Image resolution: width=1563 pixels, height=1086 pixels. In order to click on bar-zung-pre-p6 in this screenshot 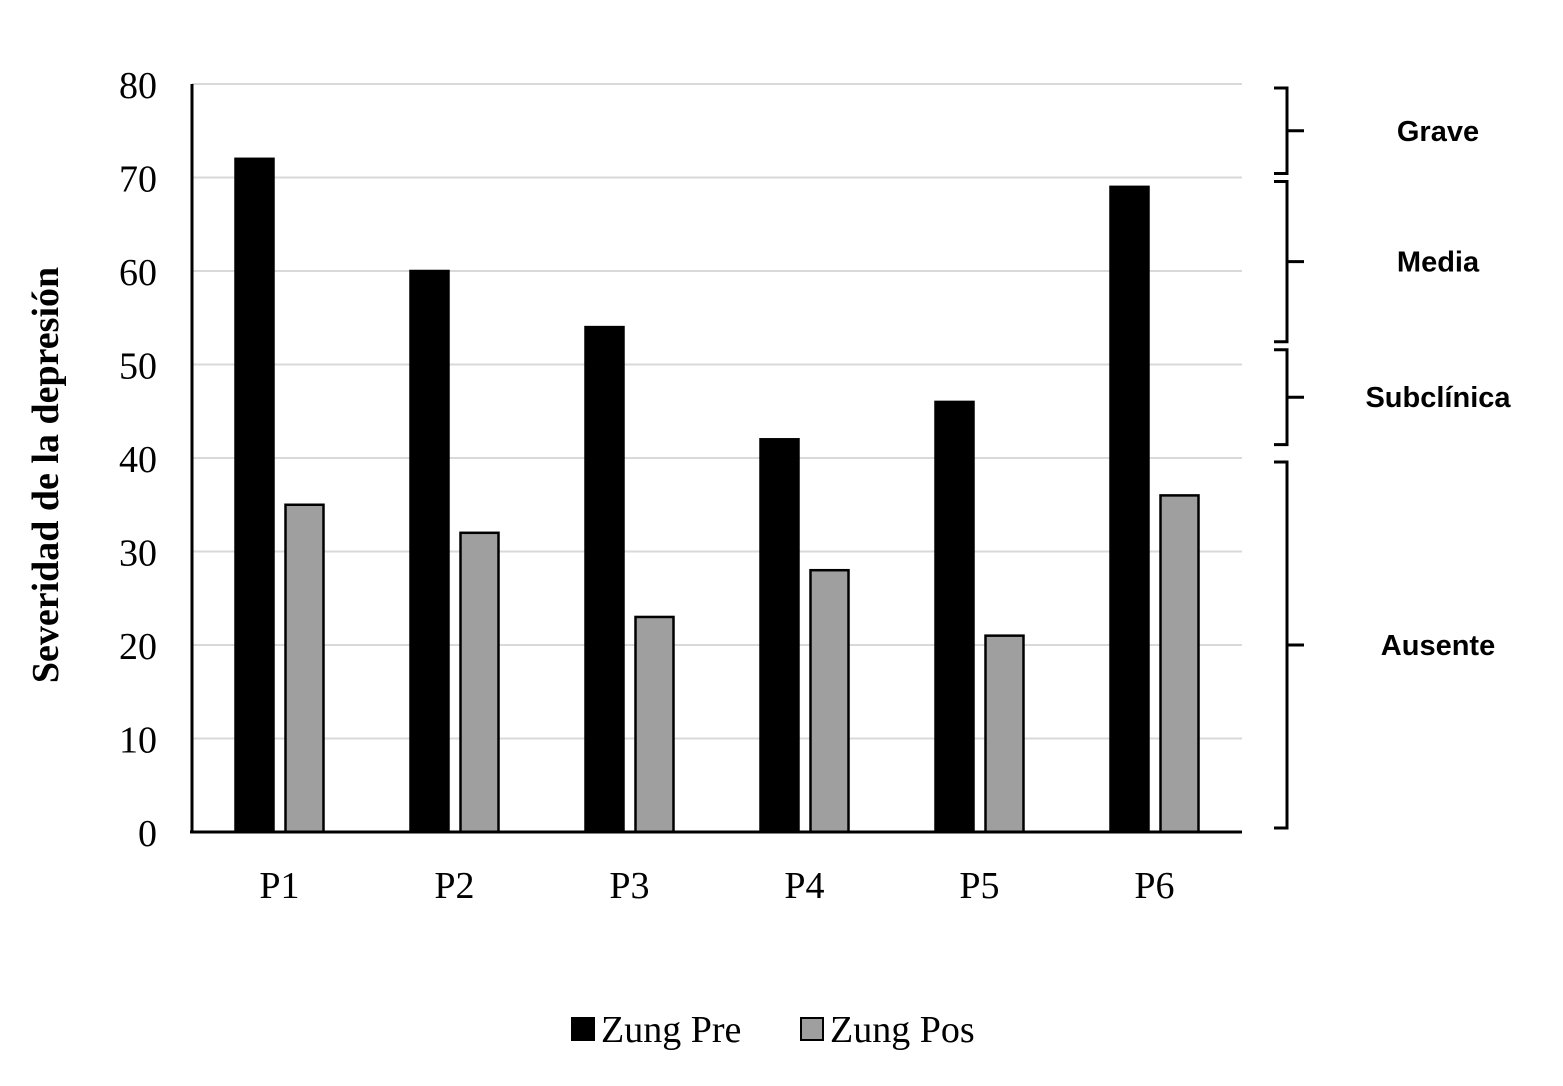, I will do `click(1129, 509)`.